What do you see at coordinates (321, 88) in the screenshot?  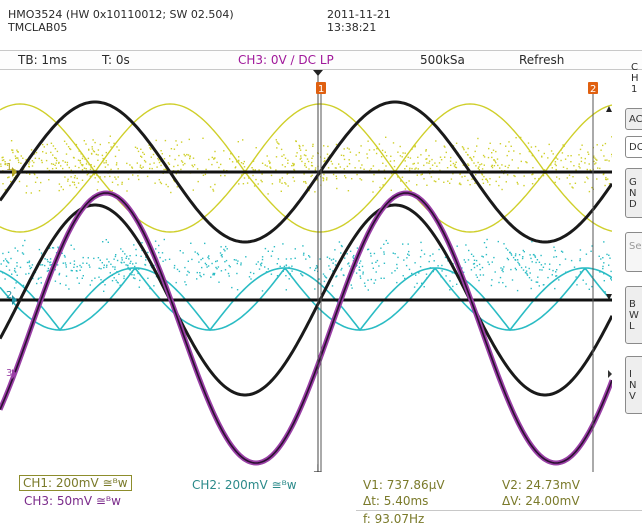 I see `cursor-1-marker` at bounding box center [321, 88].